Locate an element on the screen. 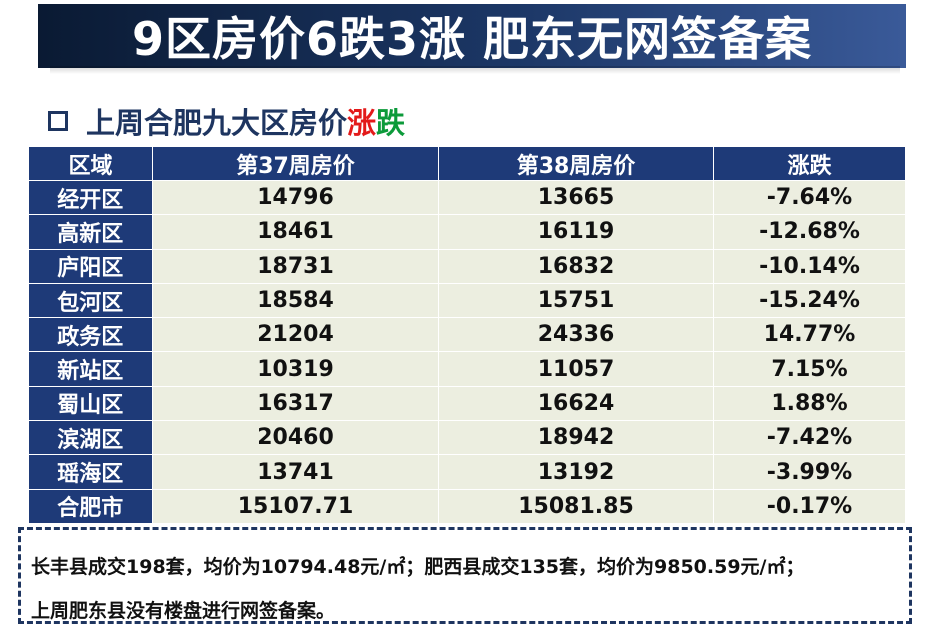  week37-price-cell: 18731 is located at coordinates (295, 266).